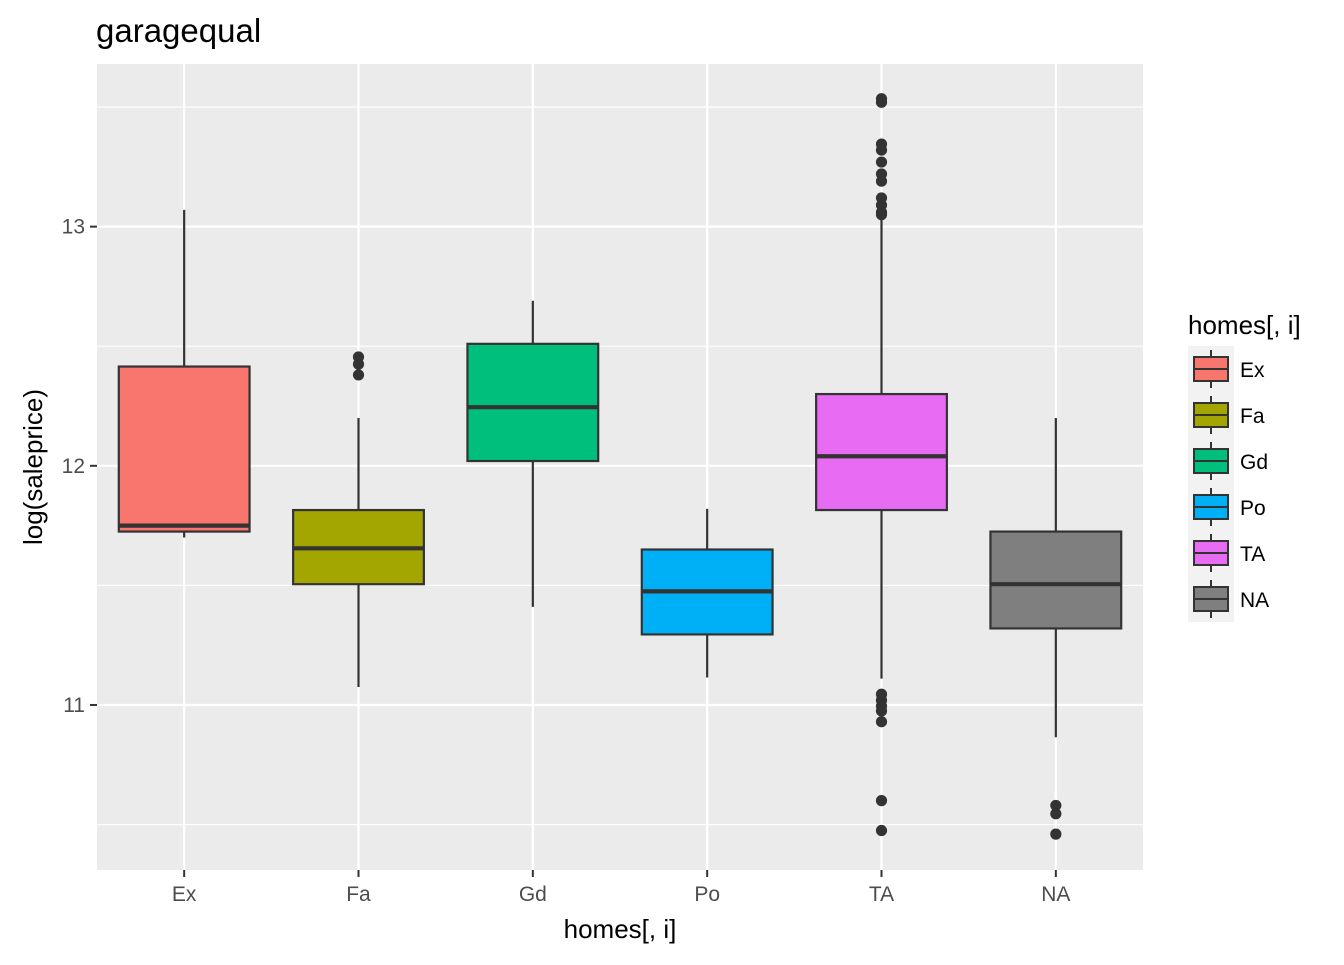 This screenshot has width=1344, height=965. What do you see at coordinates (1226, 553) in the screenshot?
I see `legend-item-ta: TA` at bounding box center [1226, 553].